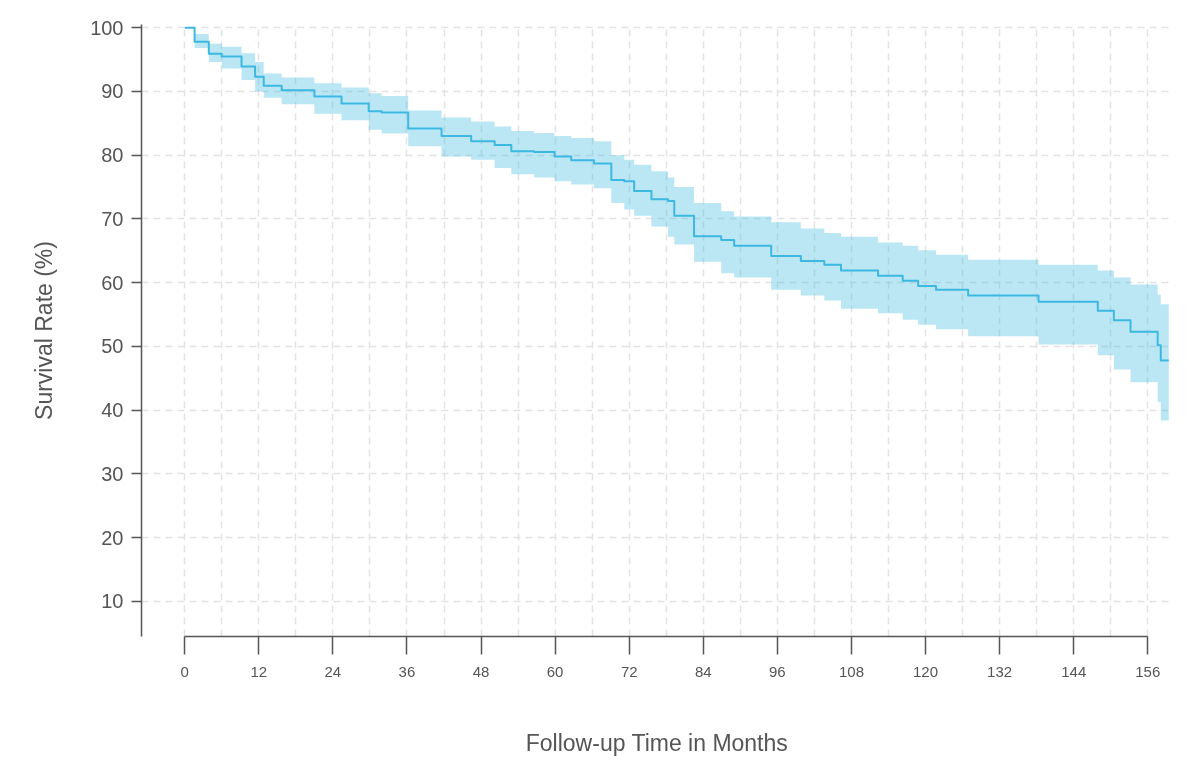  I want to click on y-tick-label: 10, so click(112, 601).